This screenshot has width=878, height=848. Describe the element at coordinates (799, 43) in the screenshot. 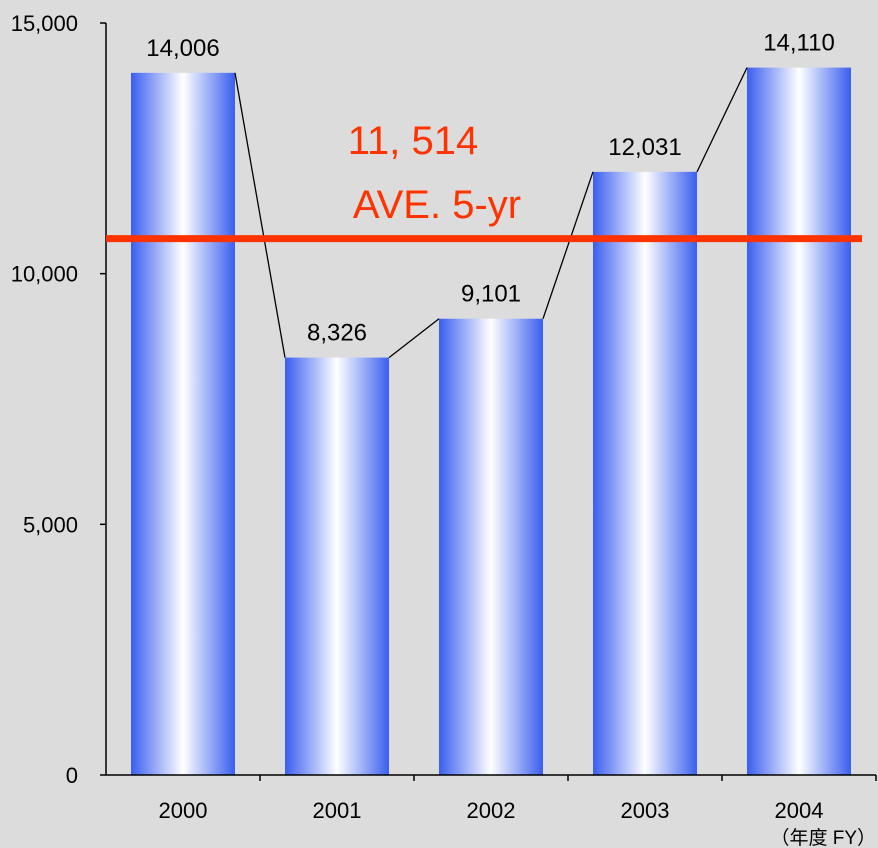

I see `bar-value-label: 14,110` at that location.